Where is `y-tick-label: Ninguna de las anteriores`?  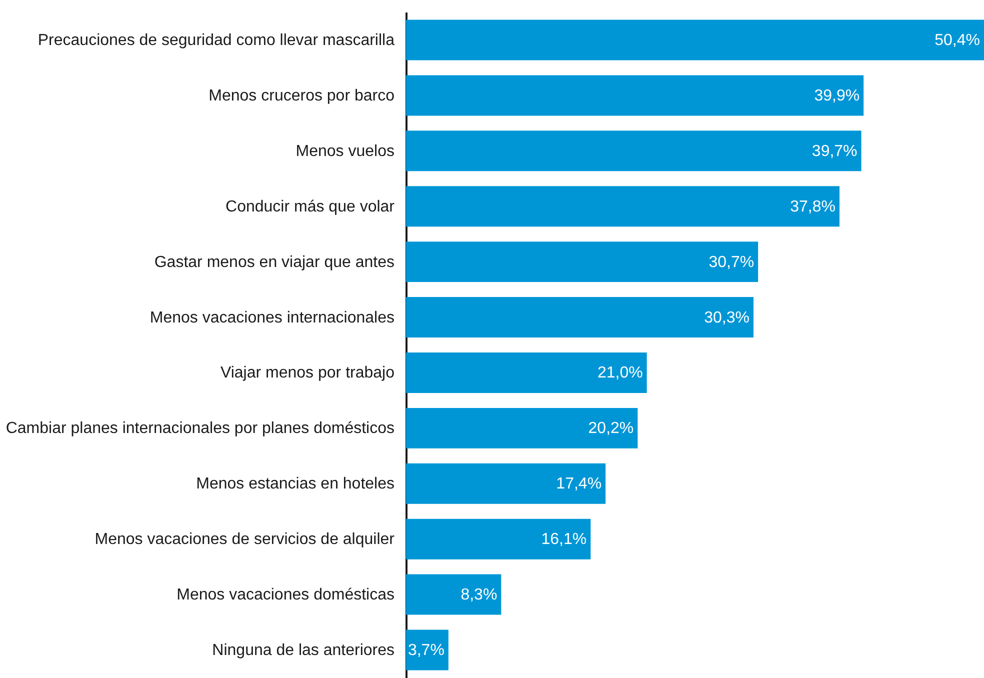 y-tick-label: Ninguna de las anteriores is located at coordinates (303, 650).